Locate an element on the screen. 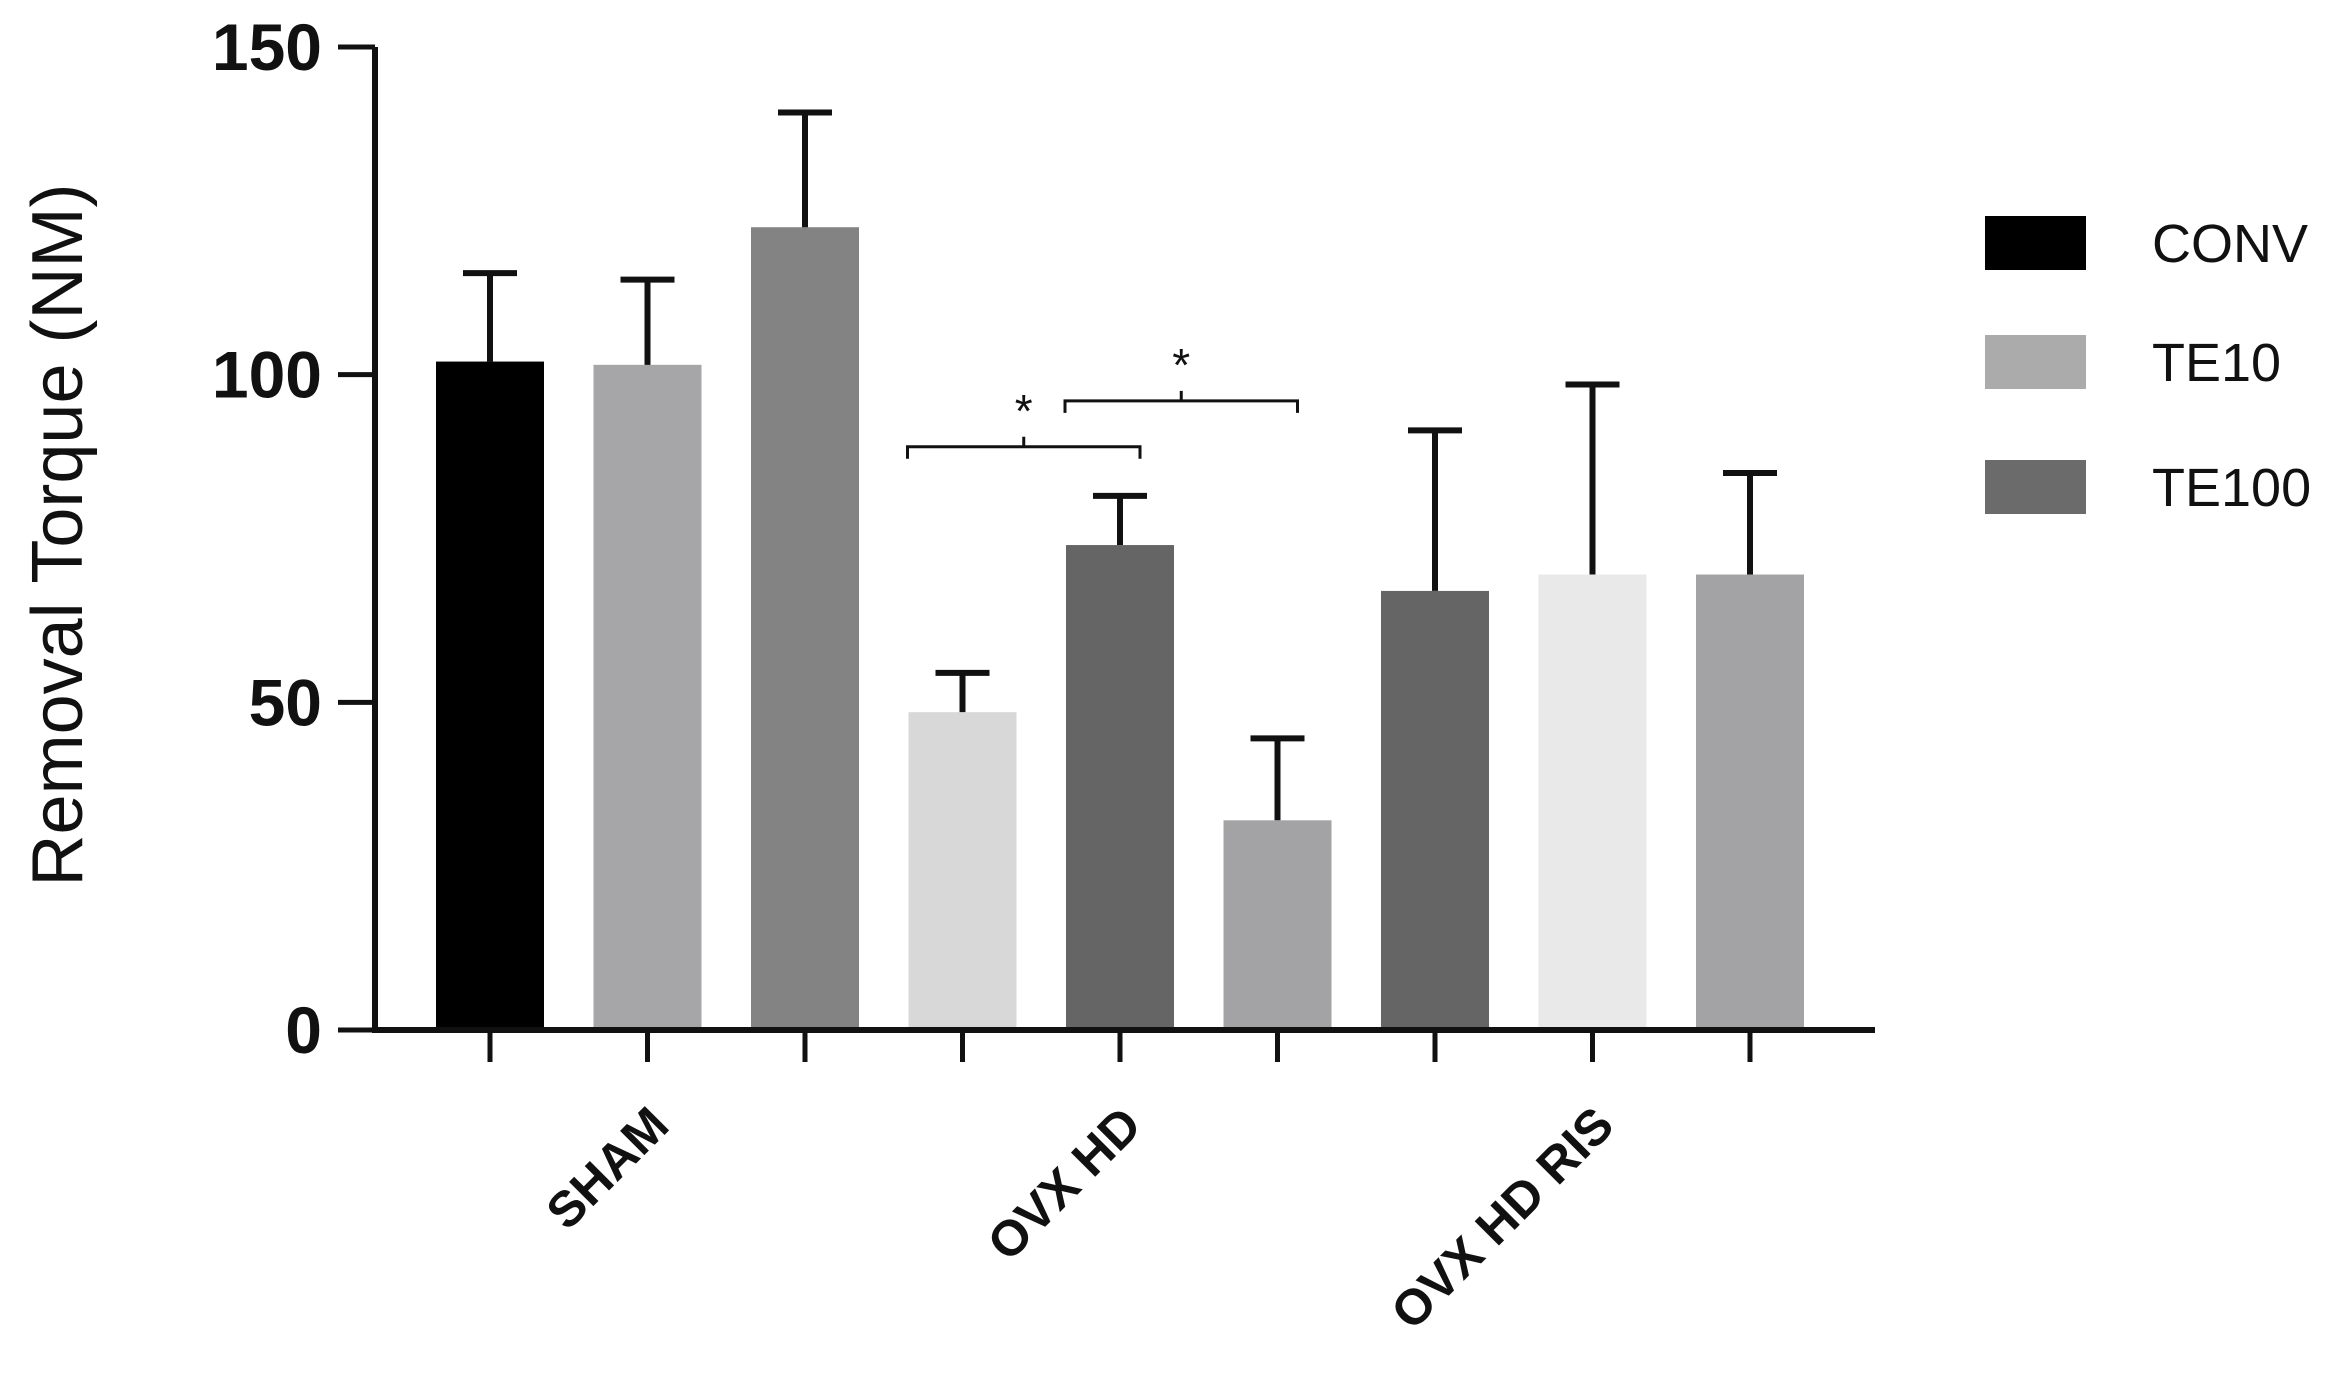  legend-swatch-te100 is located at coordinates (2035, 487).